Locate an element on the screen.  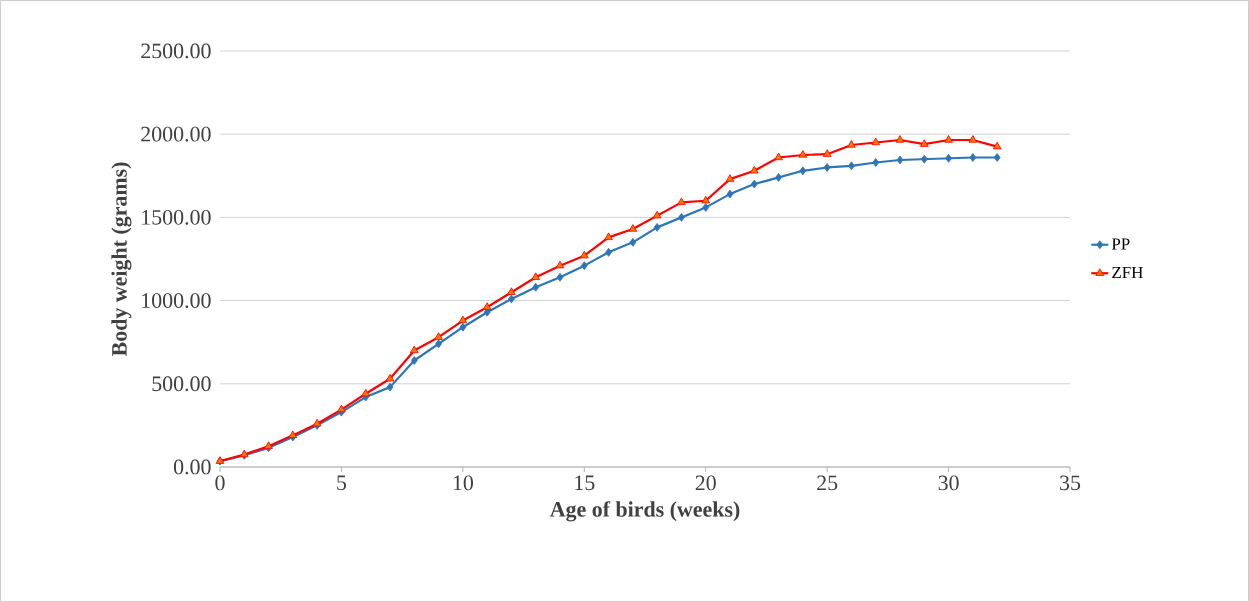
x-tick-label: 25 is located at coordinates (827, 483).